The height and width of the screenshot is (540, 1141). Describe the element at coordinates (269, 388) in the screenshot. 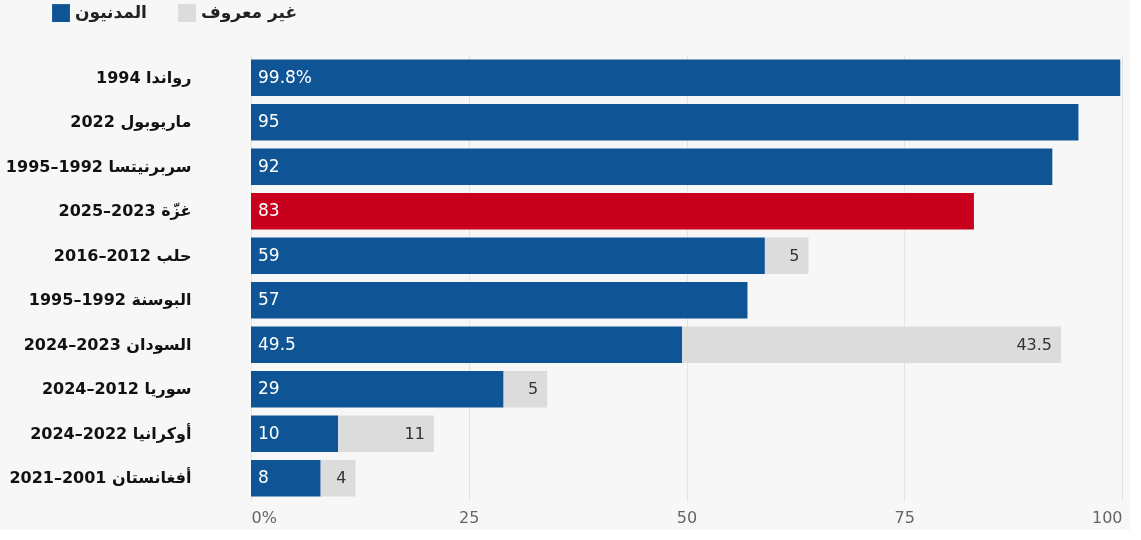

I see `data-label: 29` at that location.